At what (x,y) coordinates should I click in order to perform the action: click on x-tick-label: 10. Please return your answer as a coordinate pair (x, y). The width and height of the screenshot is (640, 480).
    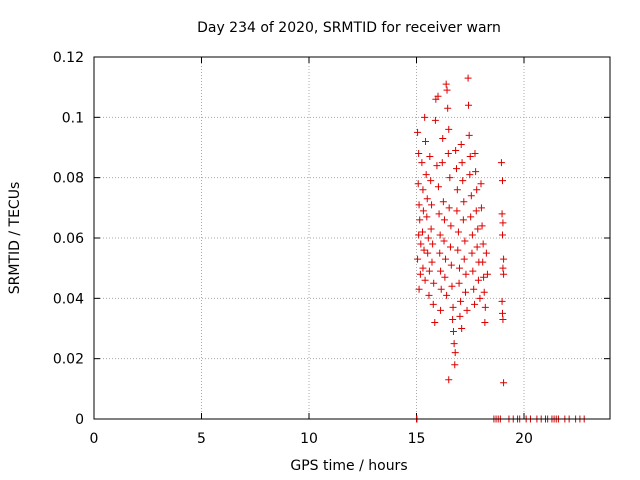
    Looking at the image, I should click on (309, 439).